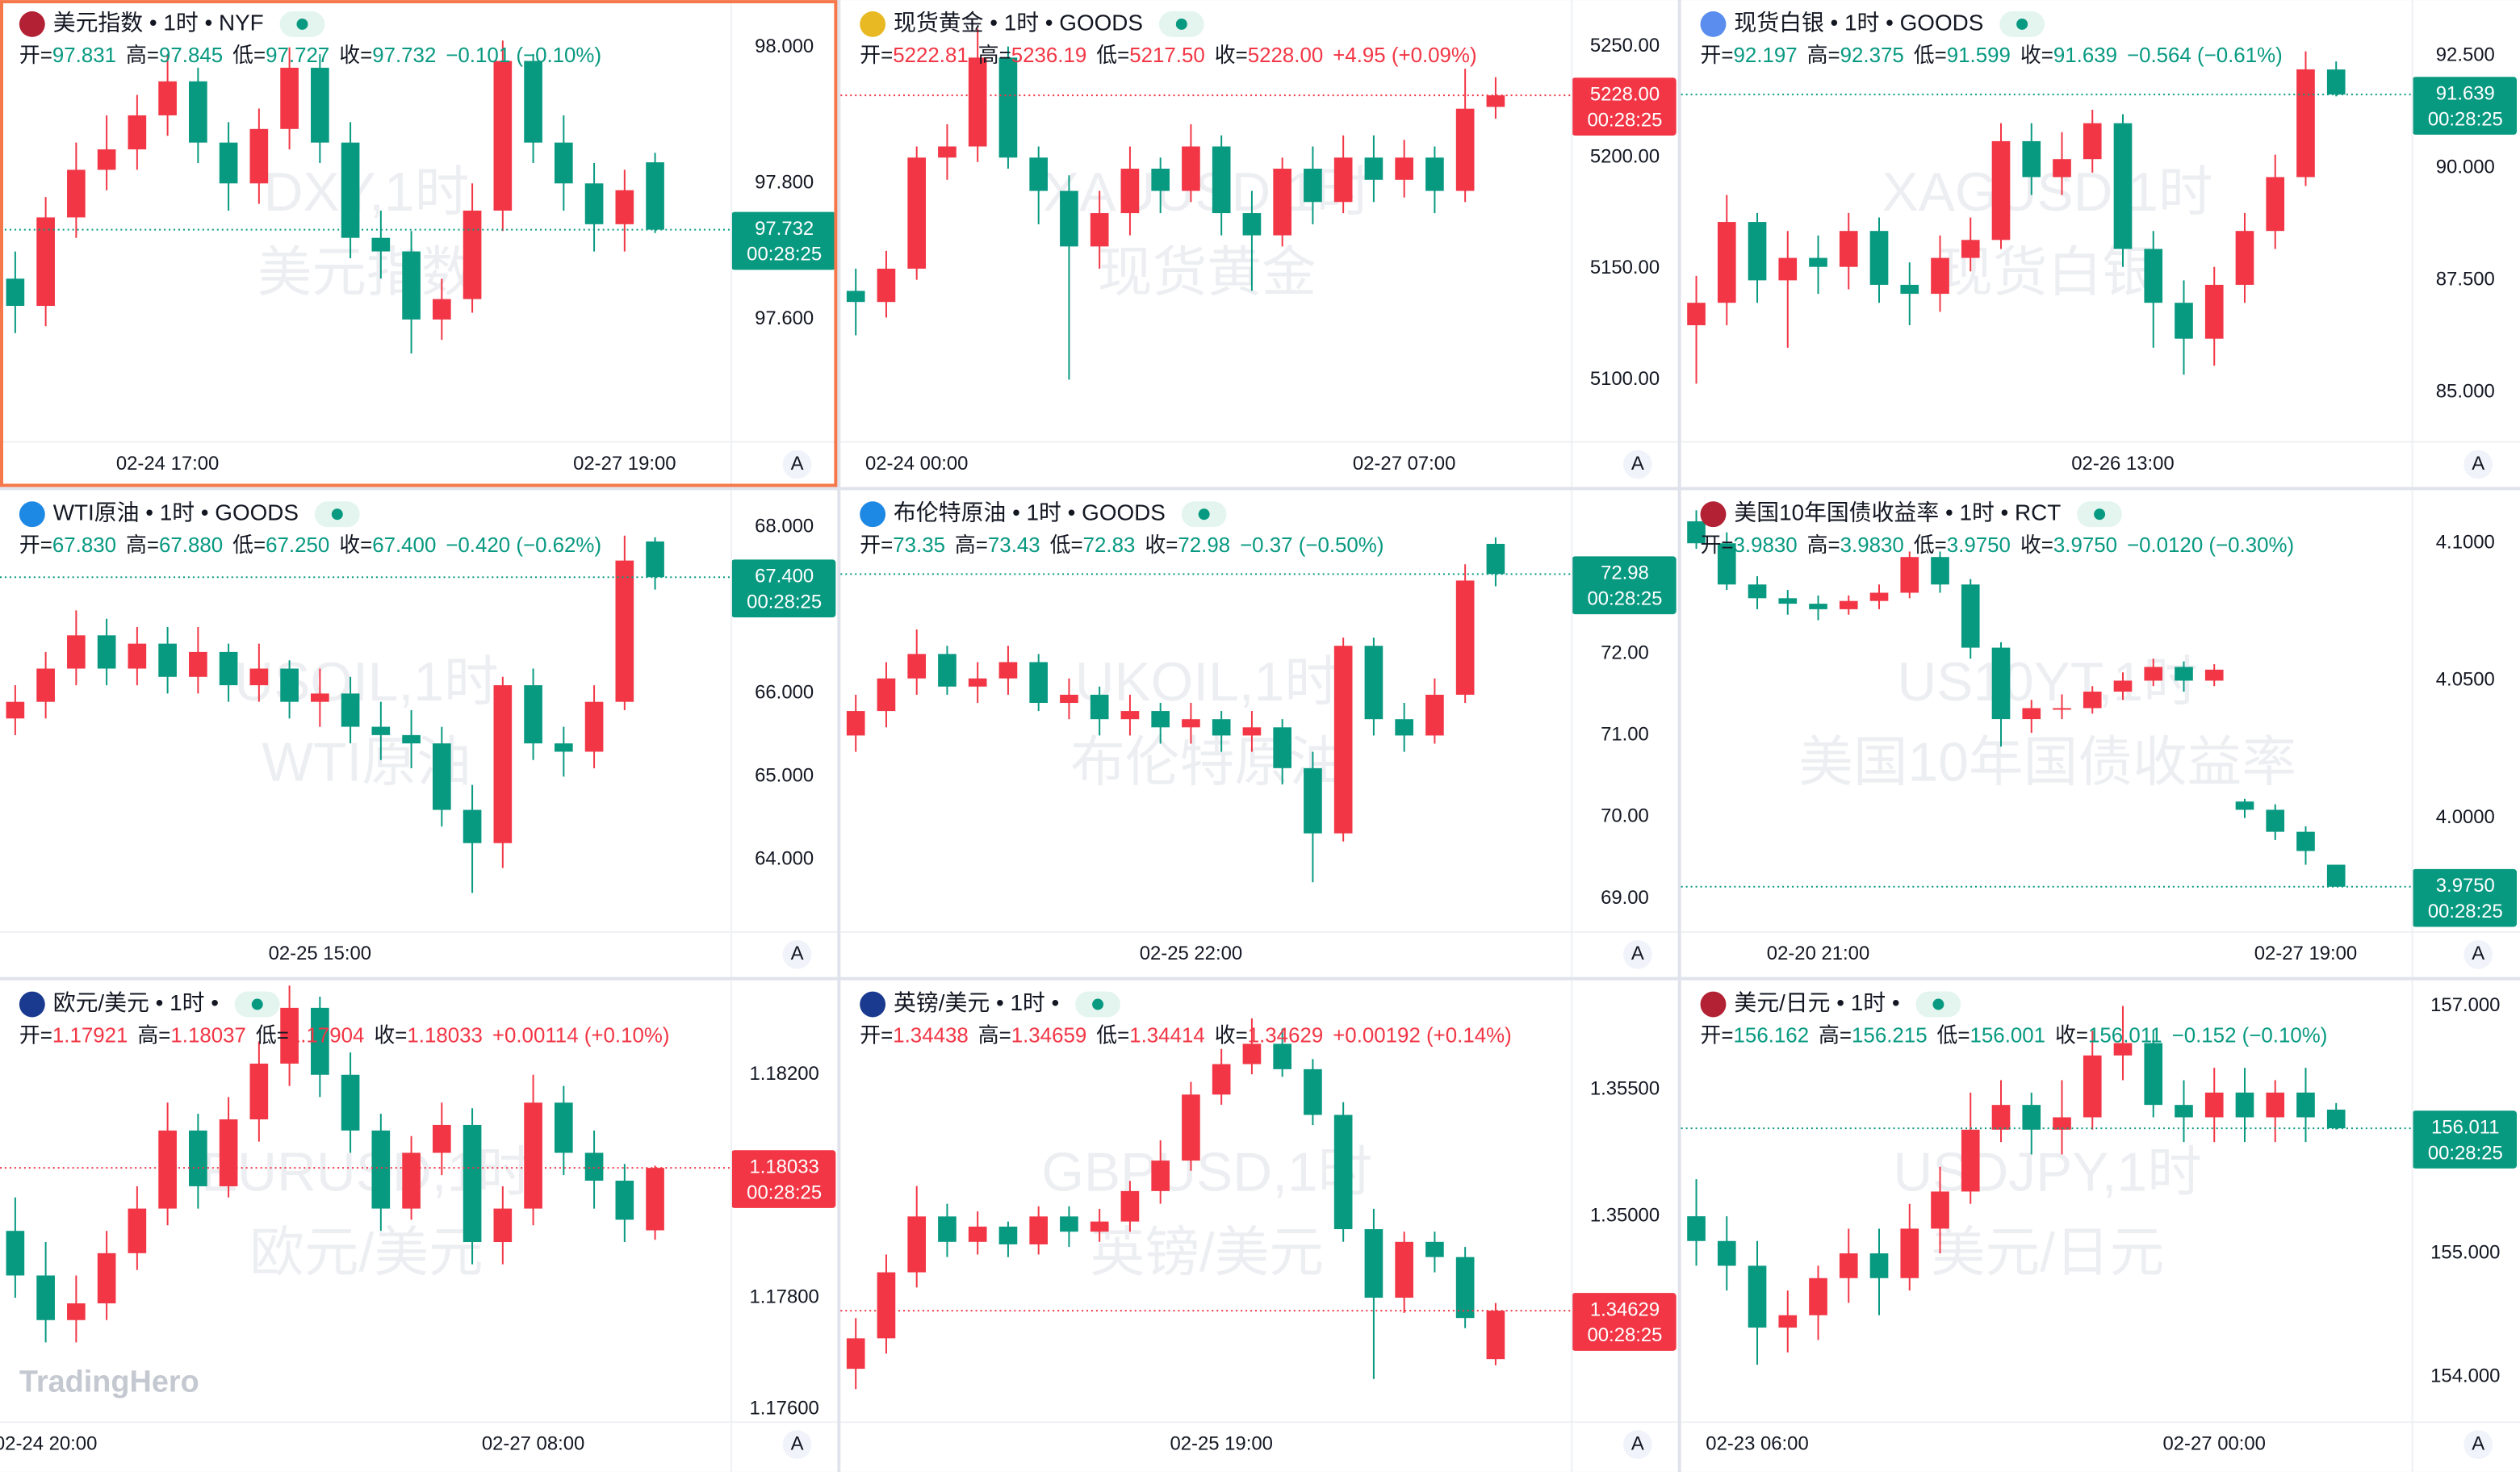  I want to click on chart-title: 欧元/美元 • 1时 •, so click(136, 1002).